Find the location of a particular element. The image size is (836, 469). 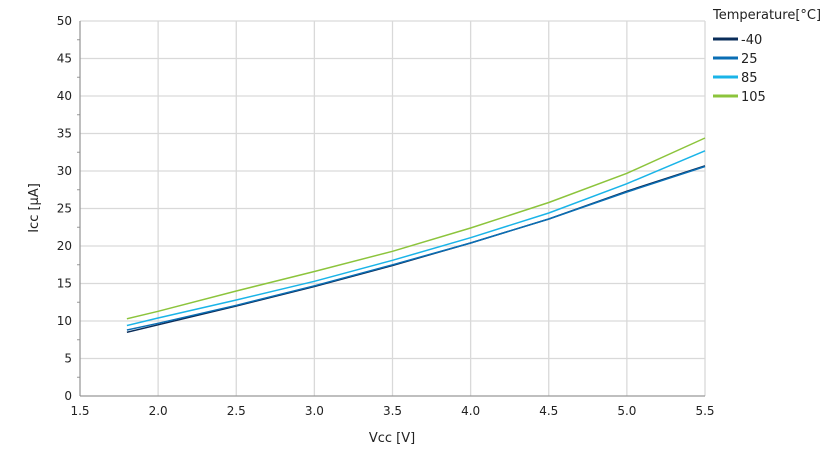

legend: -40 25 85 105 is located at coordinates (739, 69).